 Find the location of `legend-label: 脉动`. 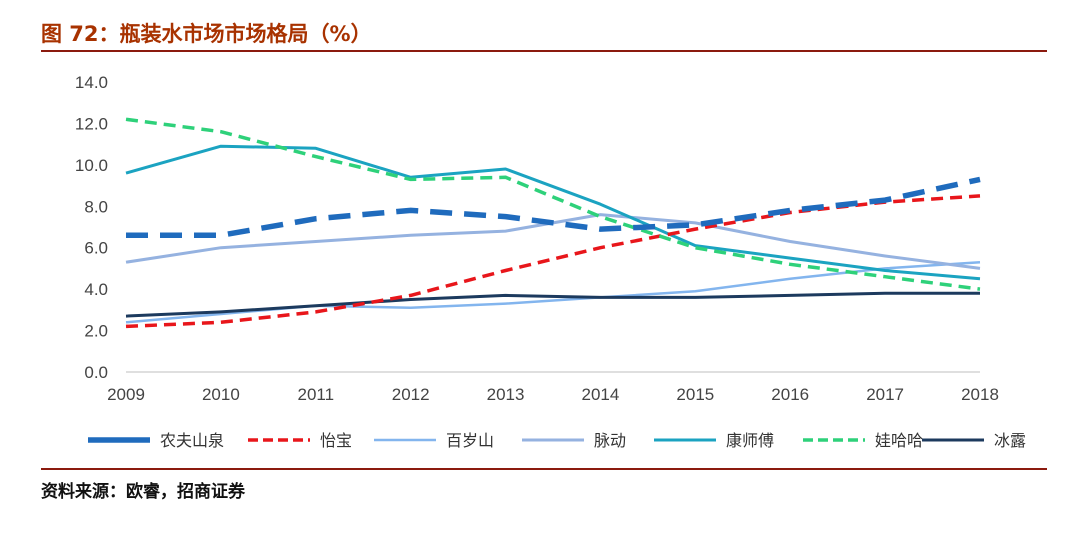

legend-label: 脉动 is located at coordinates (610, 440).